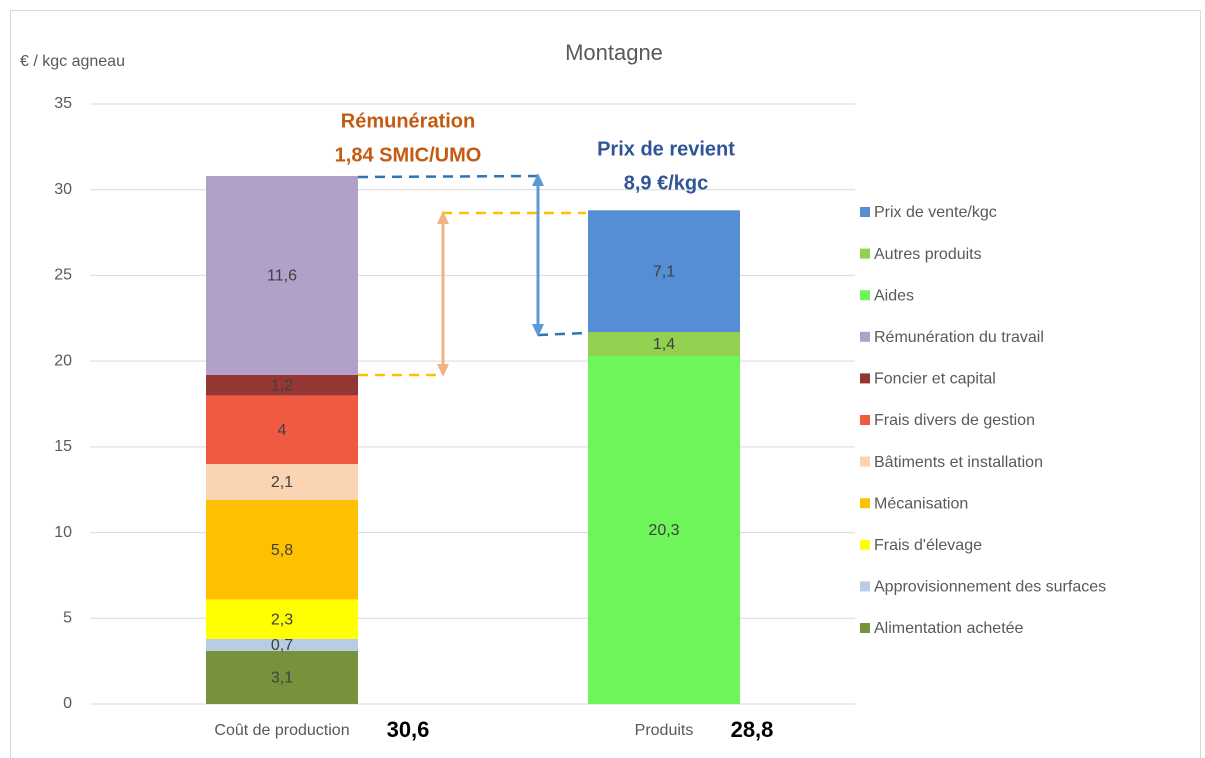  What do you see at coordinates (935, 379) in the screenshot?
I see `legend-label: Foncier et capital` at bounding box center [935, 379].